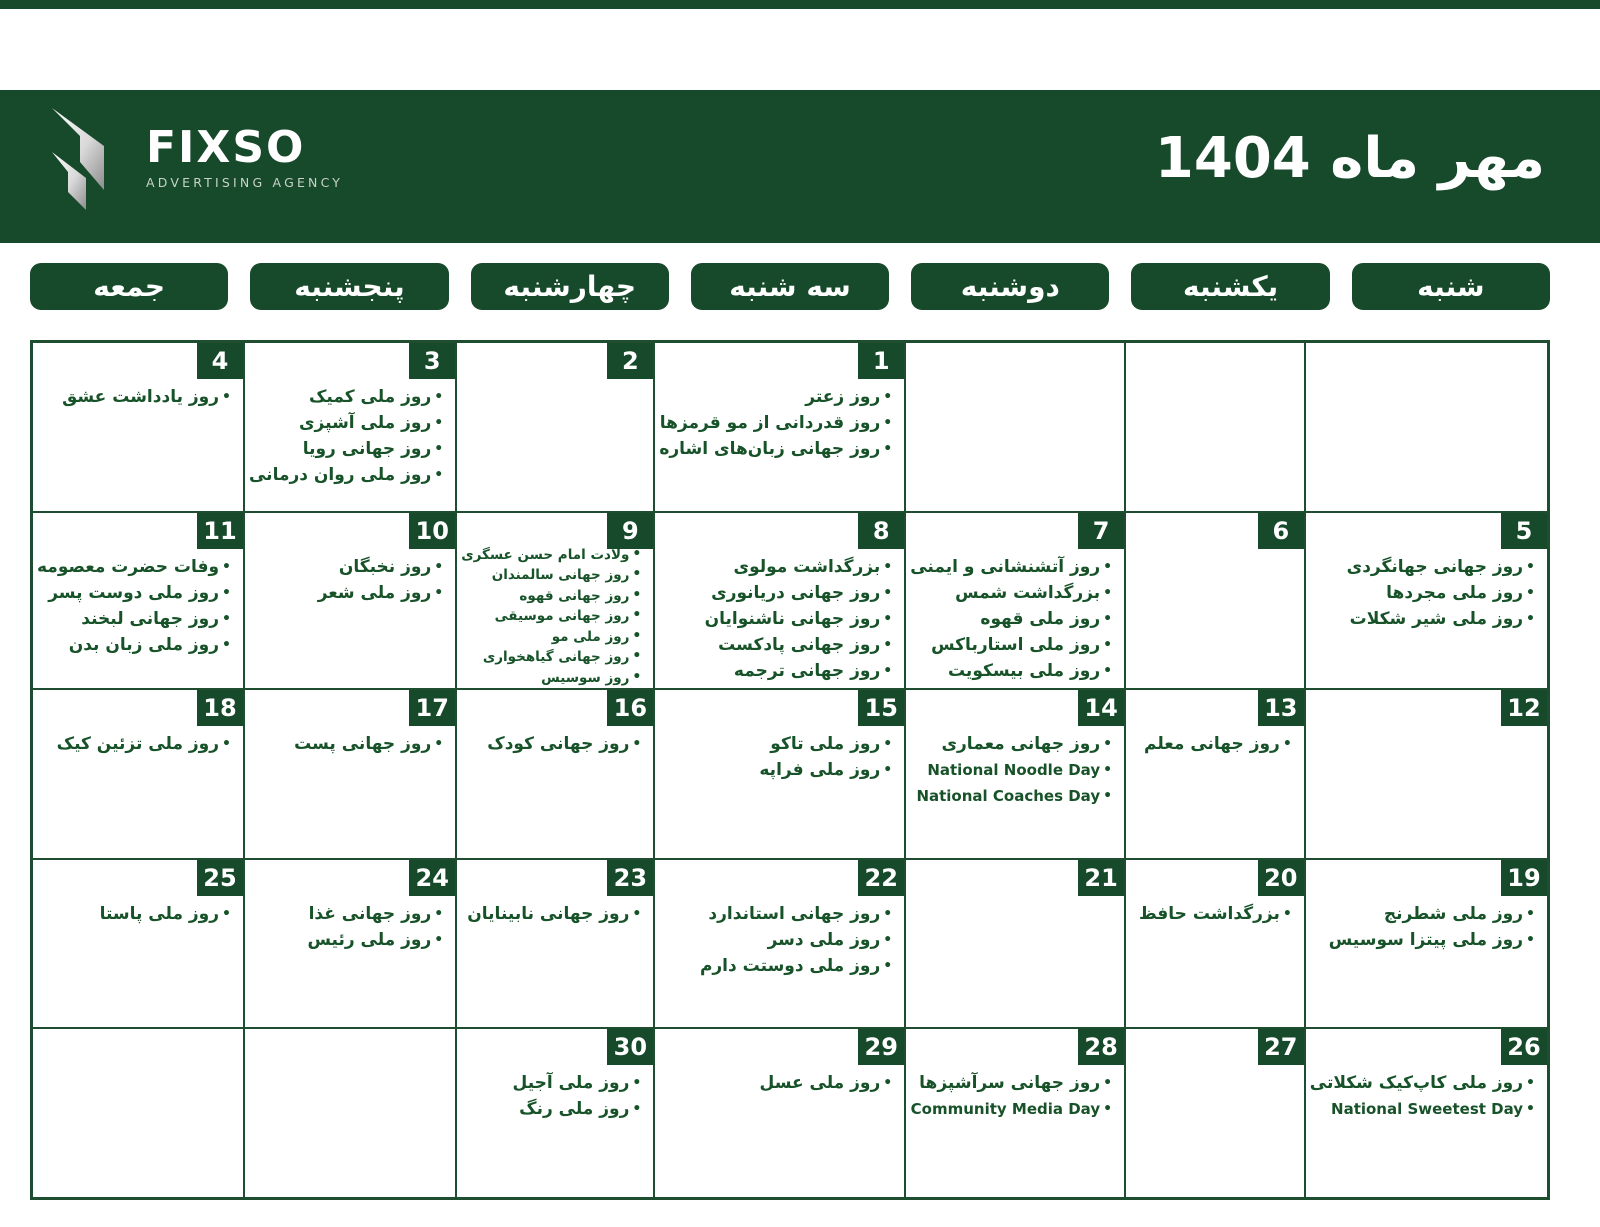 The height and width of the screenshot is (1227, 1600). I want to click on event-item: •National Sweetest Day, so click(1422, 1109).